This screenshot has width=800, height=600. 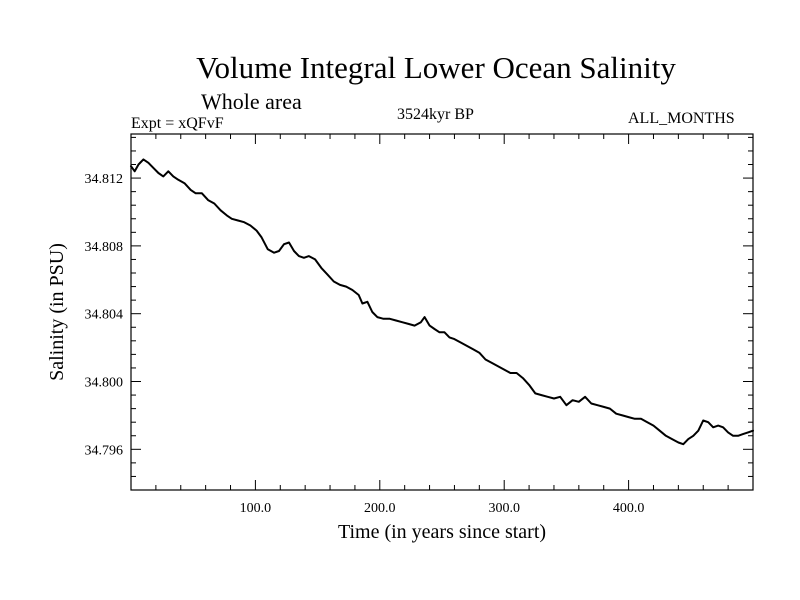 What do you see at coordinates (57, 312) in the screenshot?
I see `y-axis-label: Salinity (in PSU)` at bounding box center [57, 312].